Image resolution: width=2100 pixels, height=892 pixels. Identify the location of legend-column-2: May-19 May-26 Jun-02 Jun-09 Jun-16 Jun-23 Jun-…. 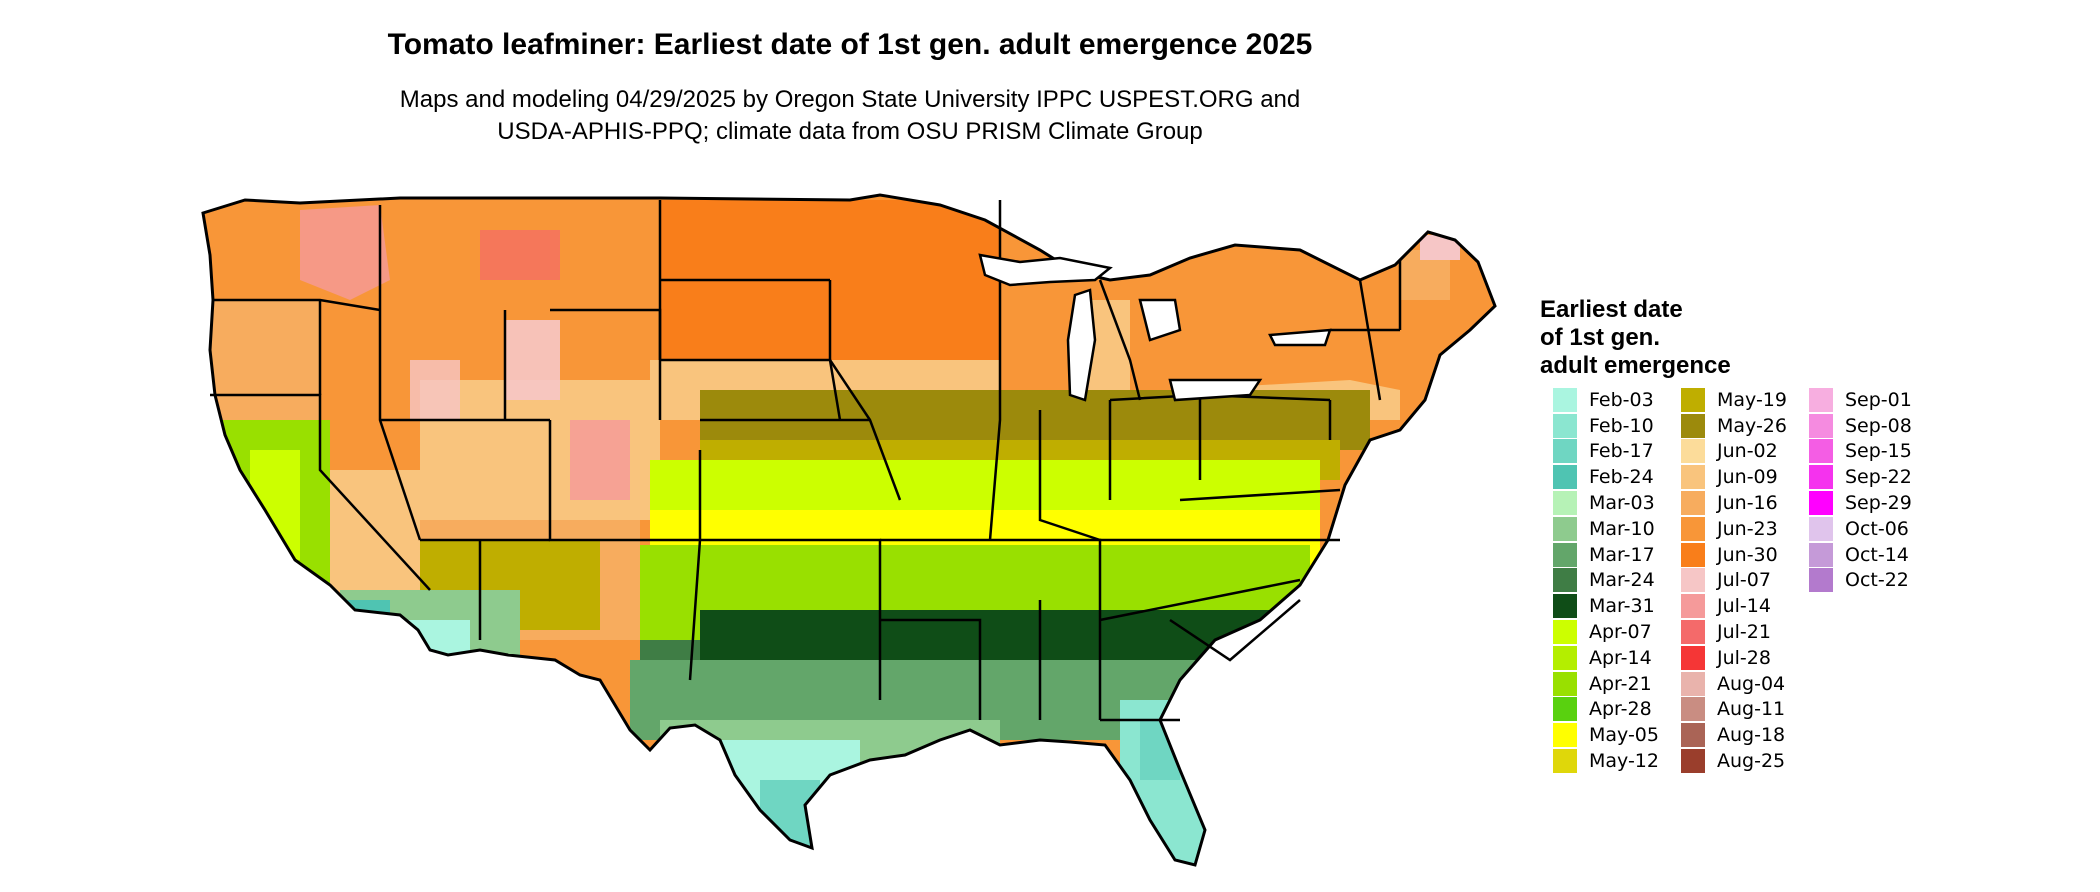
(1734, 580).